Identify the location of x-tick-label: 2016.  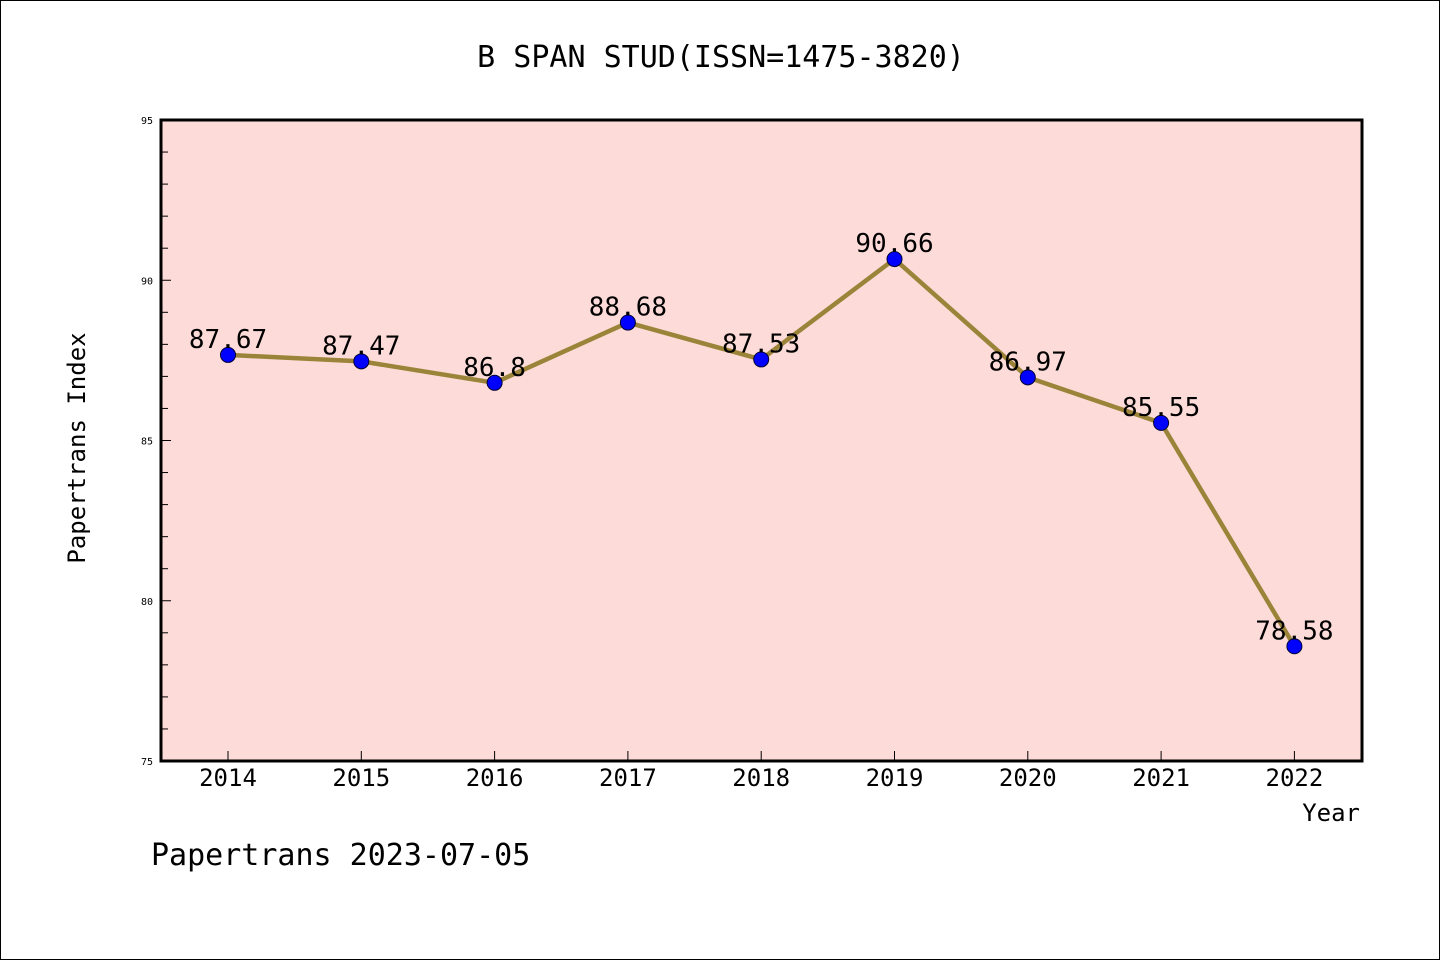
(495, 778).